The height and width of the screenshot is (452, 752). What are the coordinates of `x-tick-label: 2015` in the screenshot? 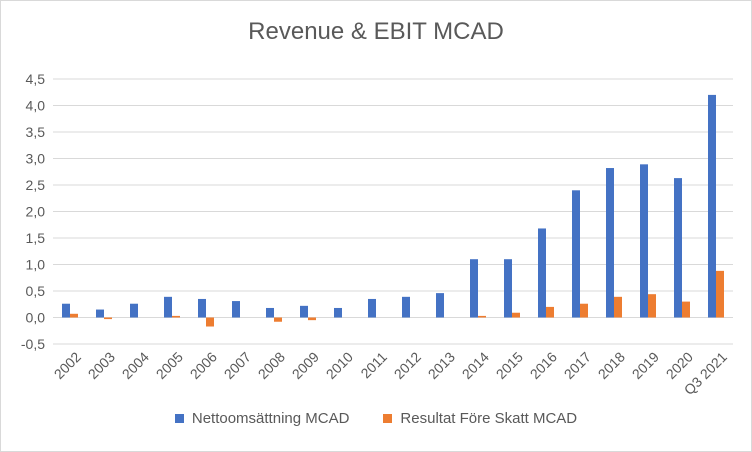 It's located at (509, 365).